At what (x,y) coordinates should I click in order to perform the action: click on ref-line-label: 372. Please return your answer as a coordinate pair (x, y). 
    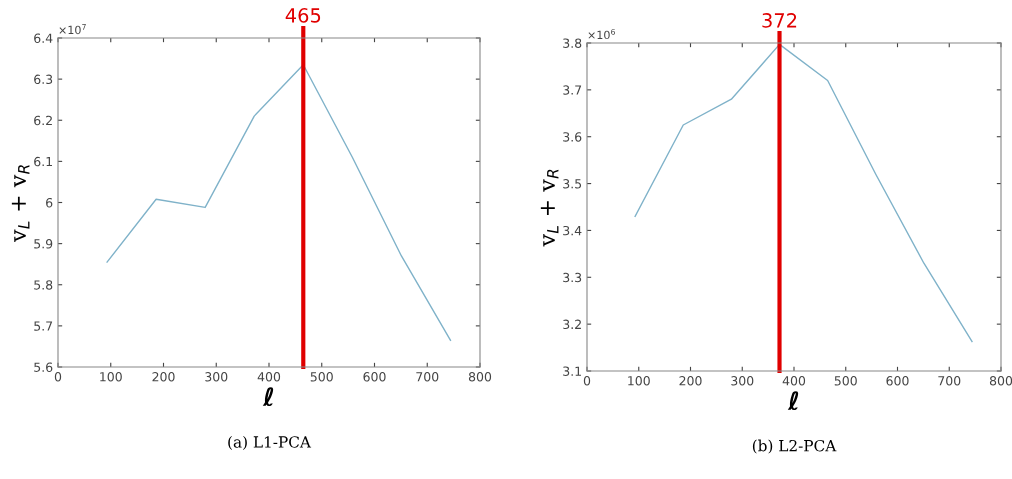
    Looking at the image, I should click on (779, 20).